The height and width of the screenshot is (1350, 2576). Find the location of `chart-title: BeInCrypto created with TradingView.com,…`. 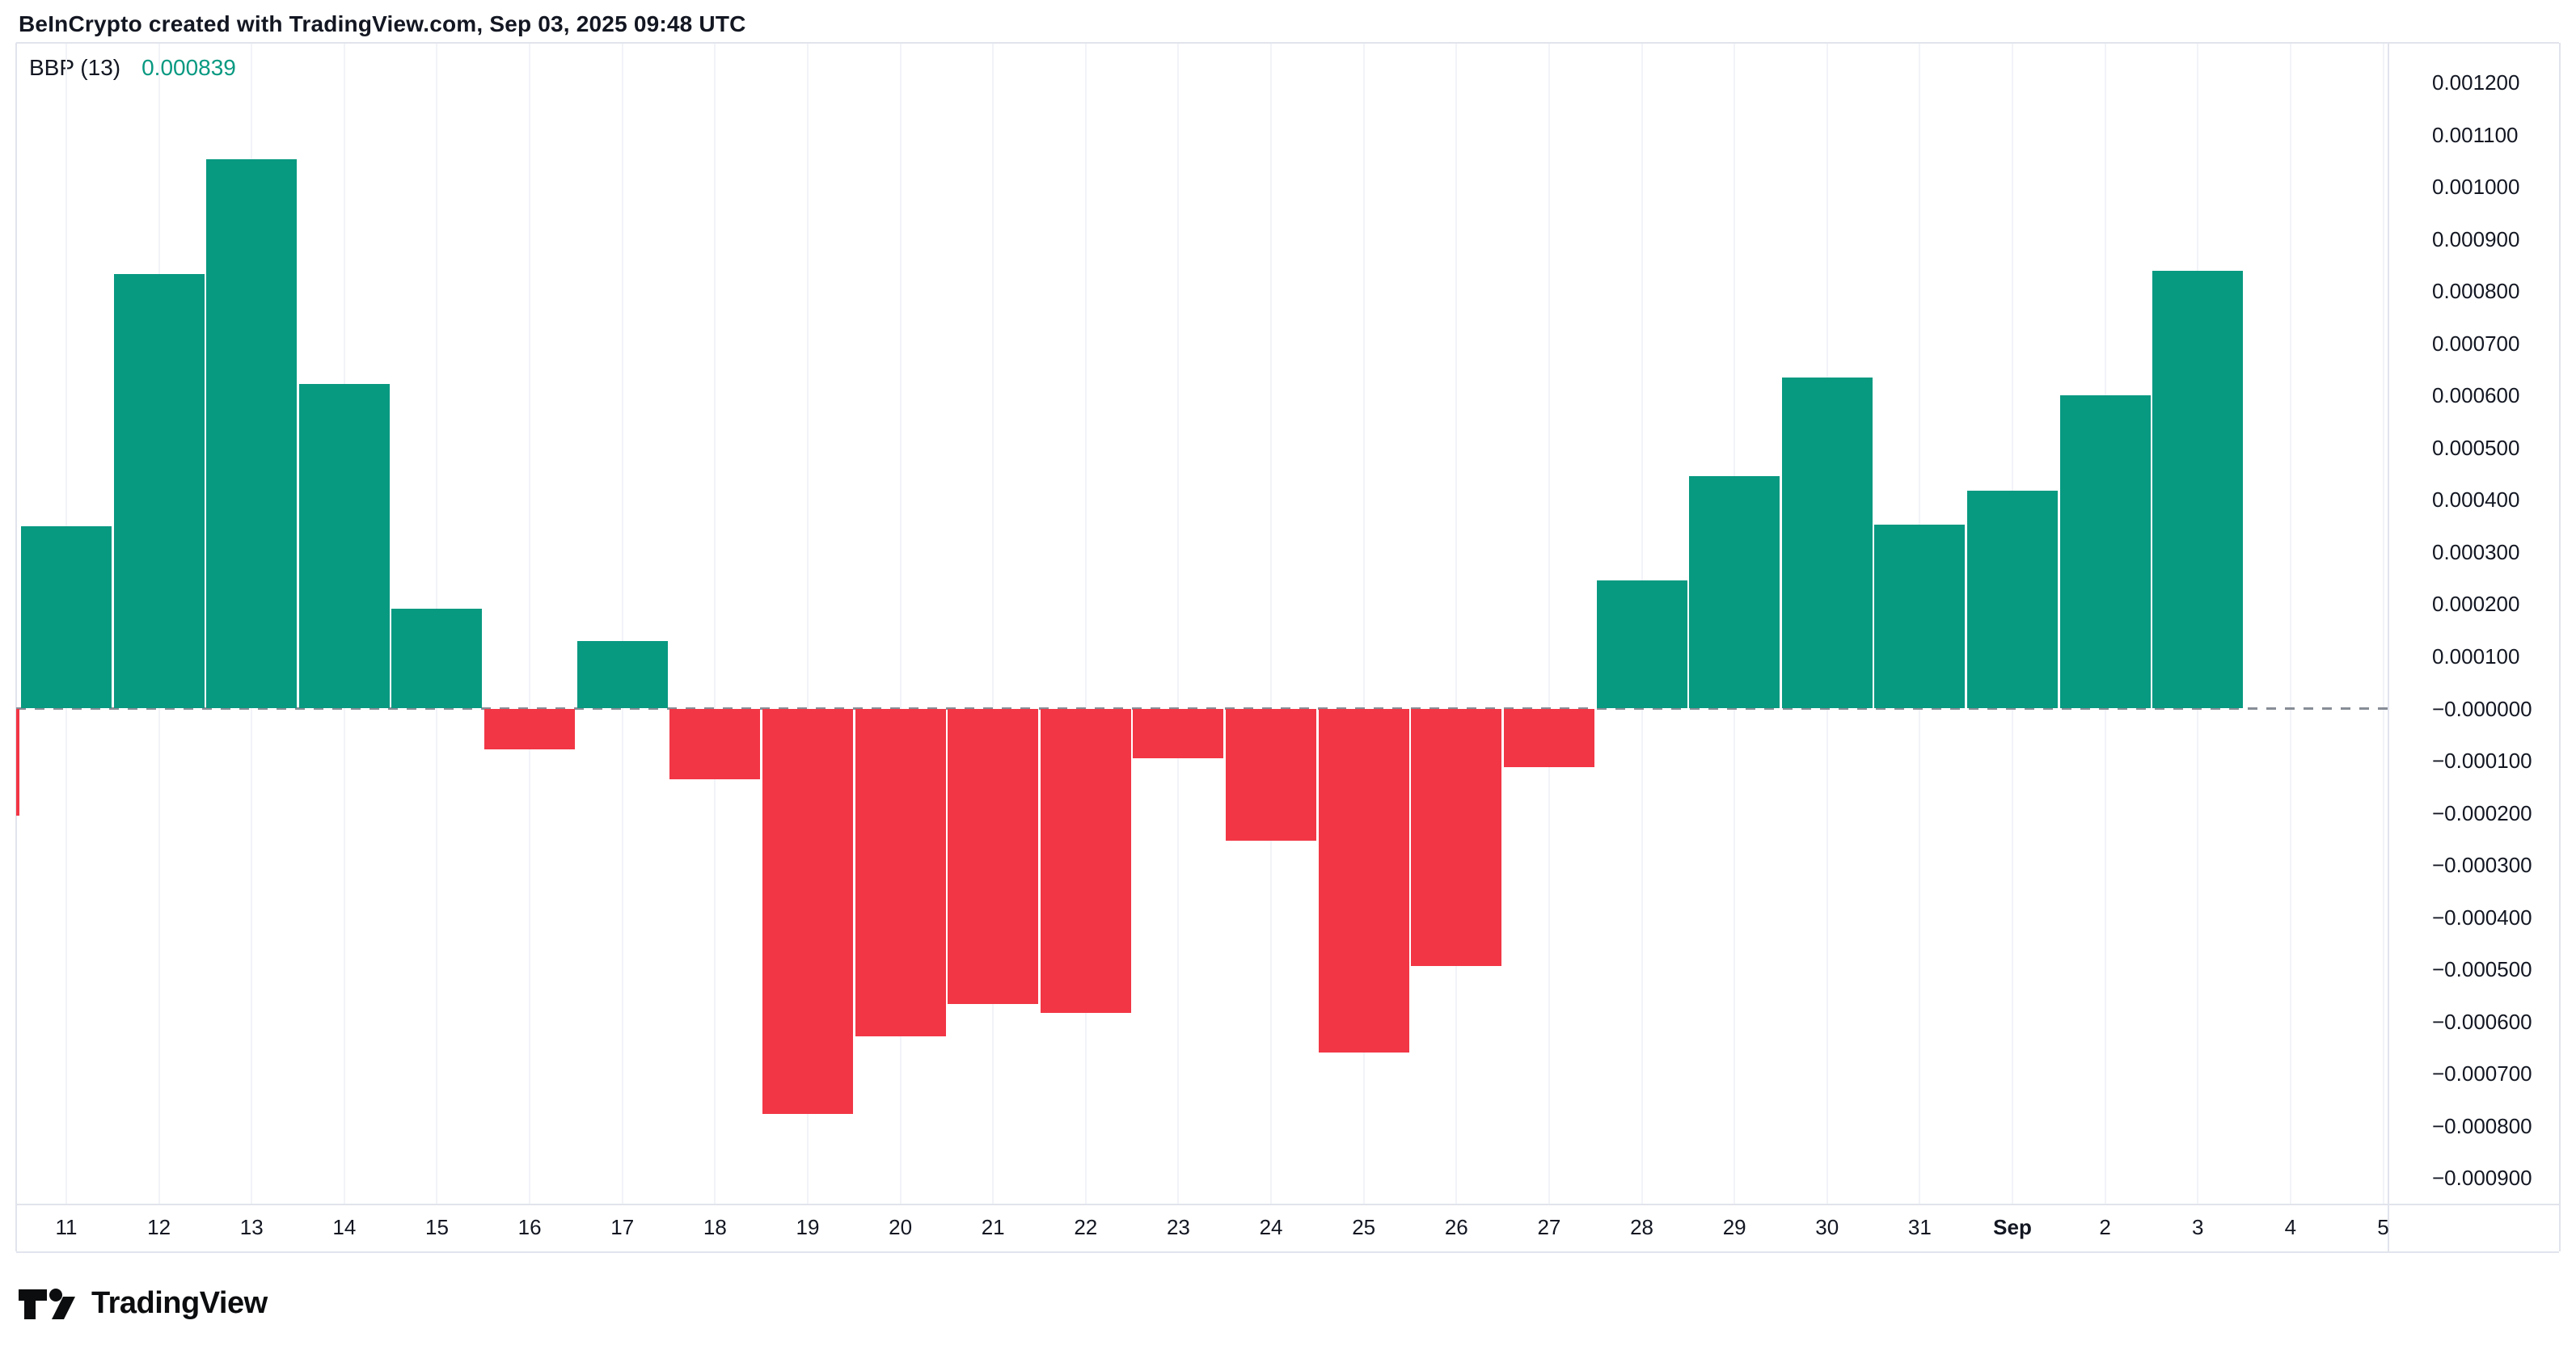

chart-title: BeInCrypto created with TradingView.com,… is located at coordinates (382, 23).